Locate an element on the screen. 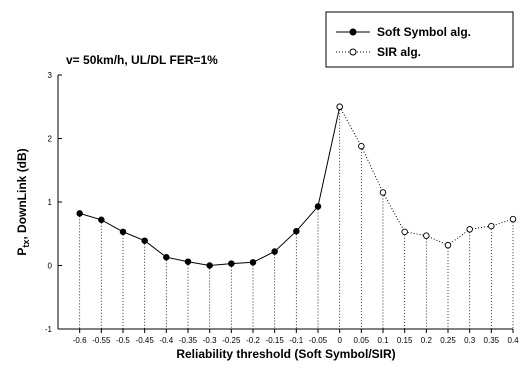 This screenshot has height=374, width=521. x-tick-label: -0.45 is located at coordinates (145, 340).